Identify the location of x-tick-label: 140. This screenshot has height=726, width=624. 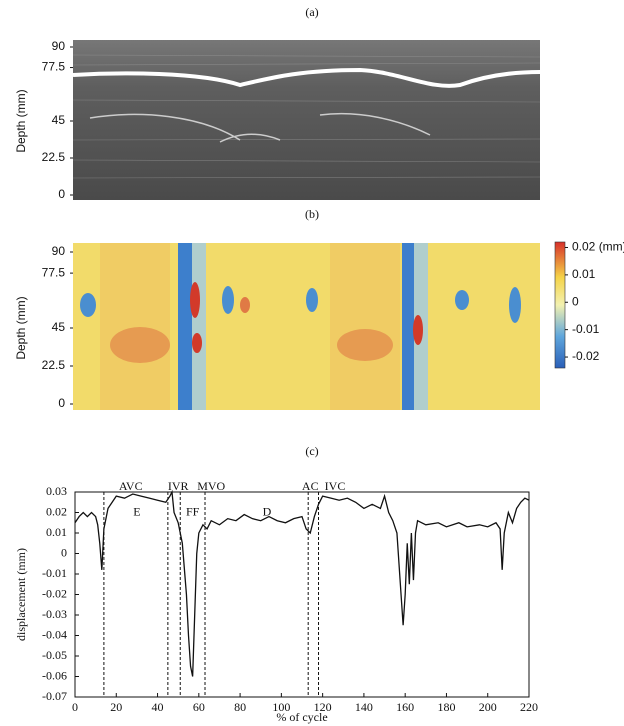
(364, 707).